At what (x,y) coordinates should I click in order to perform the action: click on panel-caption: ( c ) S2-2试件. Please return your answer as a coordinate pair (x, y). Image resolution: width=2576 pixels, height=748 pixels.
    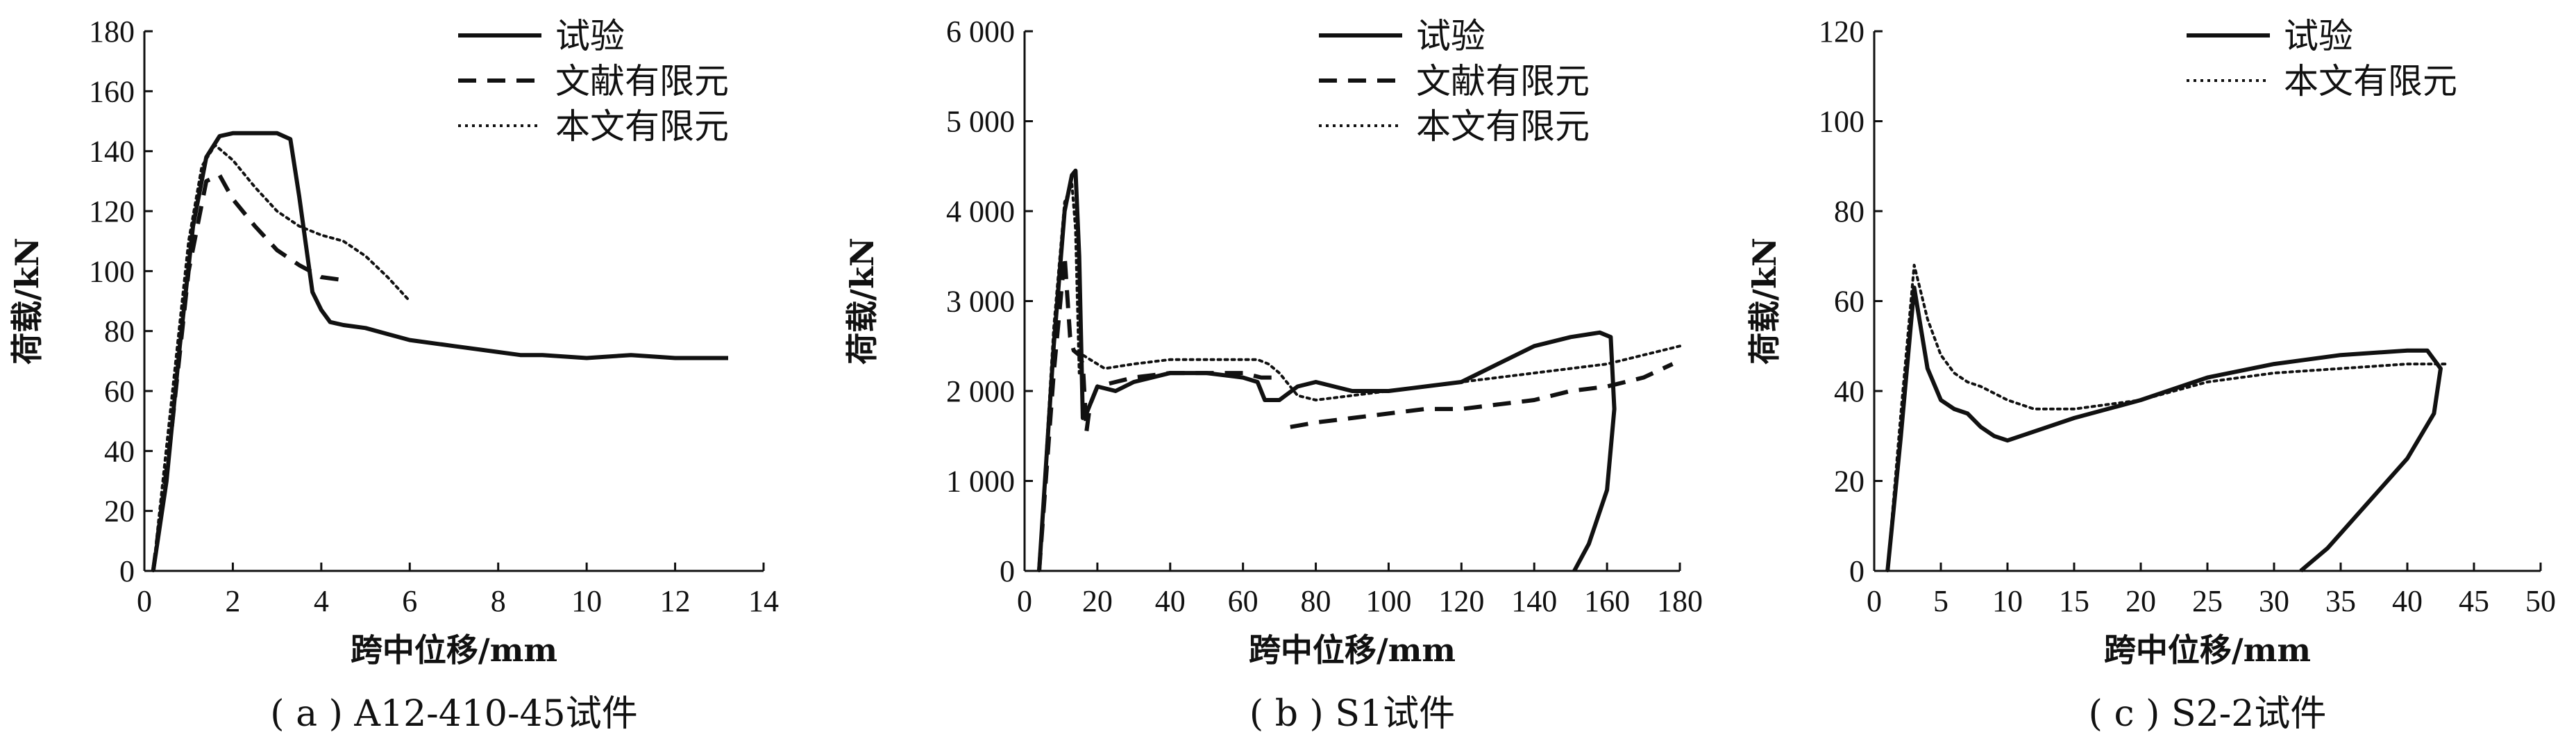
    Looking at the image, I should click on (2208, 714).